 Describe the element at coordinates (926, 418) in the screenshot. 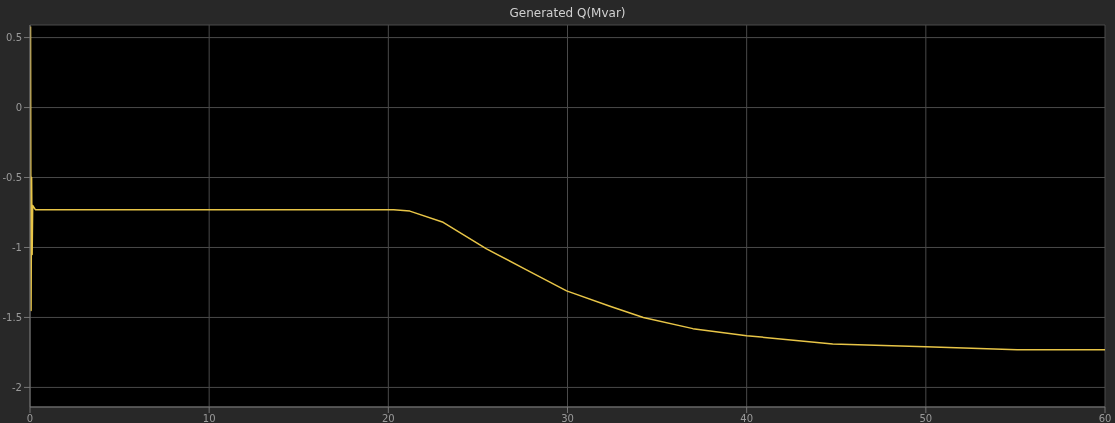

I see `x-tick-label: 50` at that location.